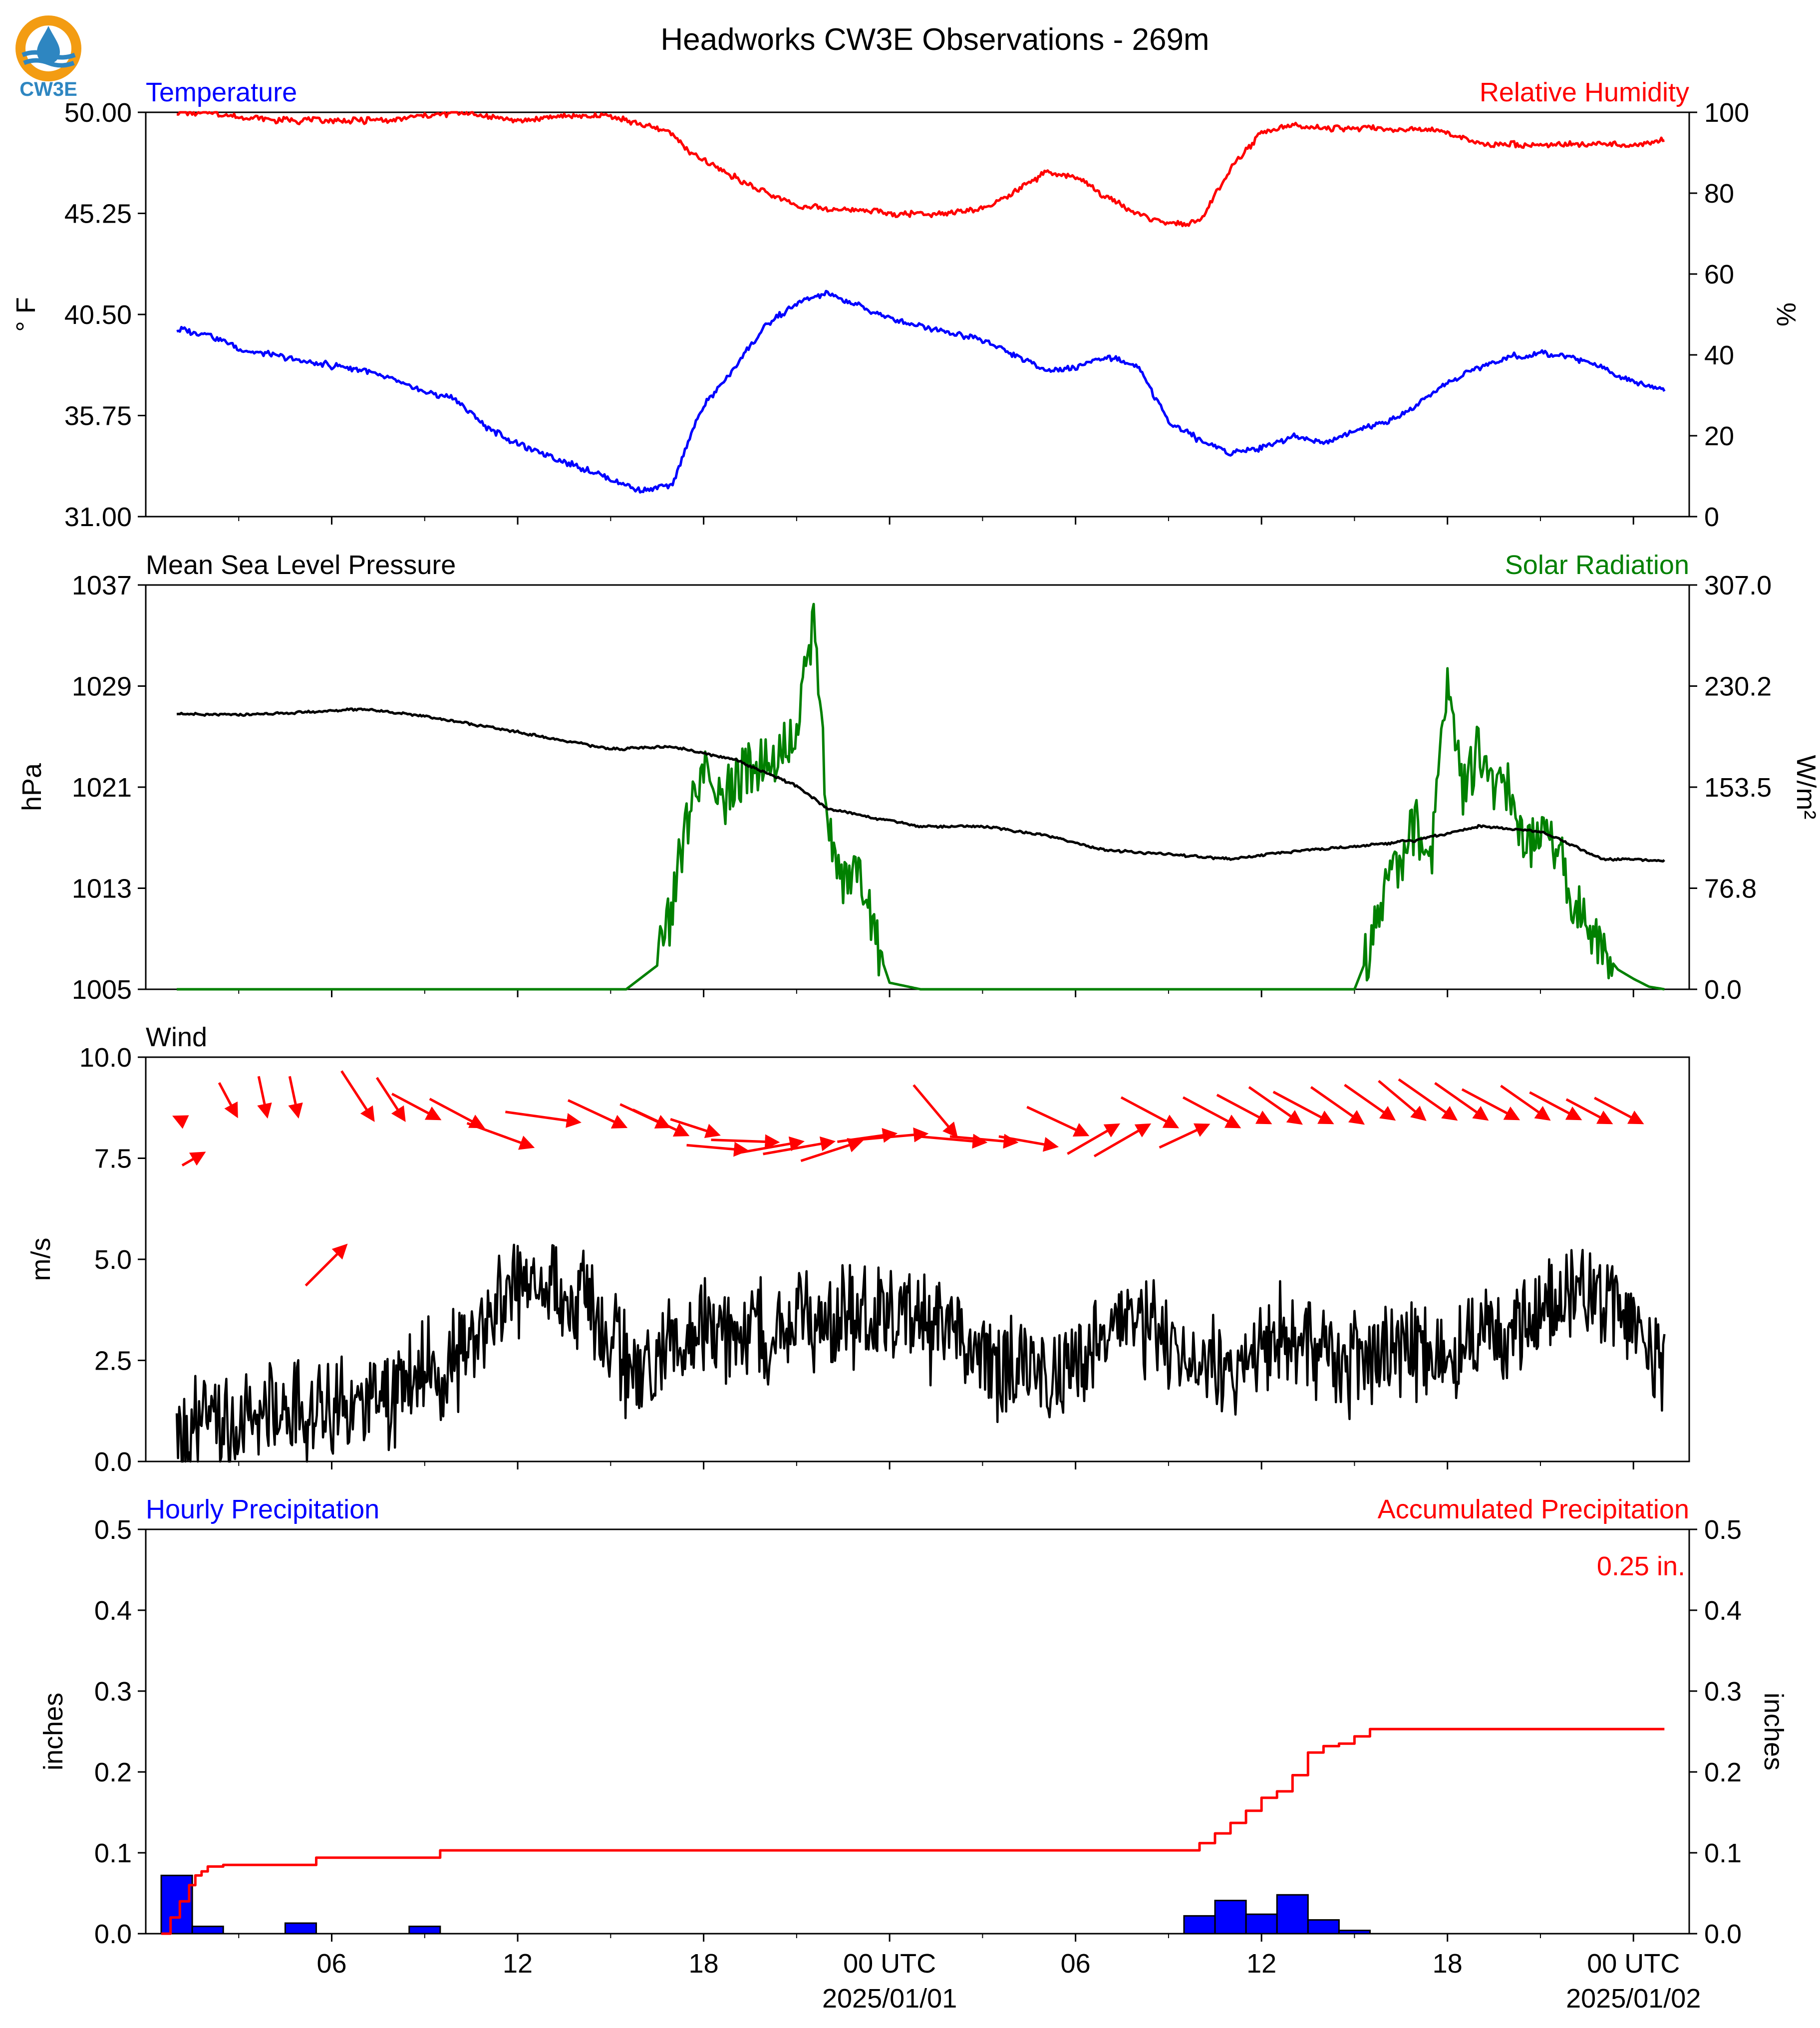 The width and height of the screenshot is (1820, 2028). Describe the element at coordinates (102, 585) in the screenshot. I see `chart_data.1-ytick-label: 1037` at that location.